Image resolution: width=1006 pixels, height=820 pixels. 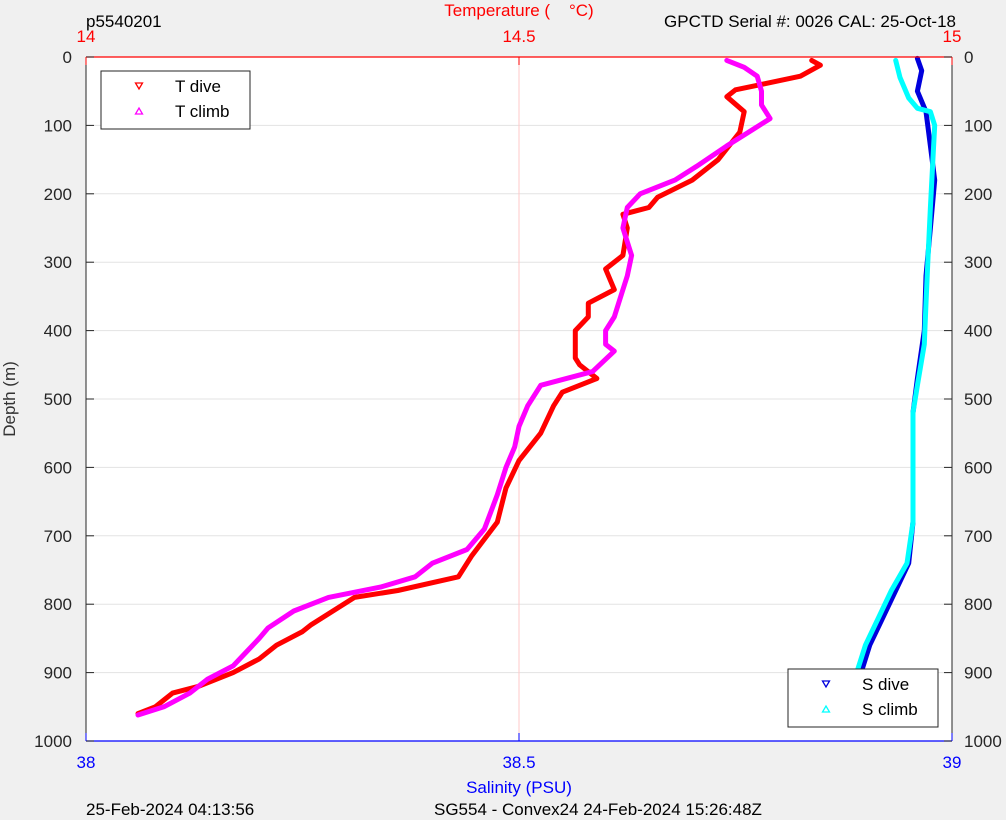 What do you see at coordinates (518, 762) in the screenshot?
I see `salinity-tick-label: 38.5` at bounding box center [518, 762].